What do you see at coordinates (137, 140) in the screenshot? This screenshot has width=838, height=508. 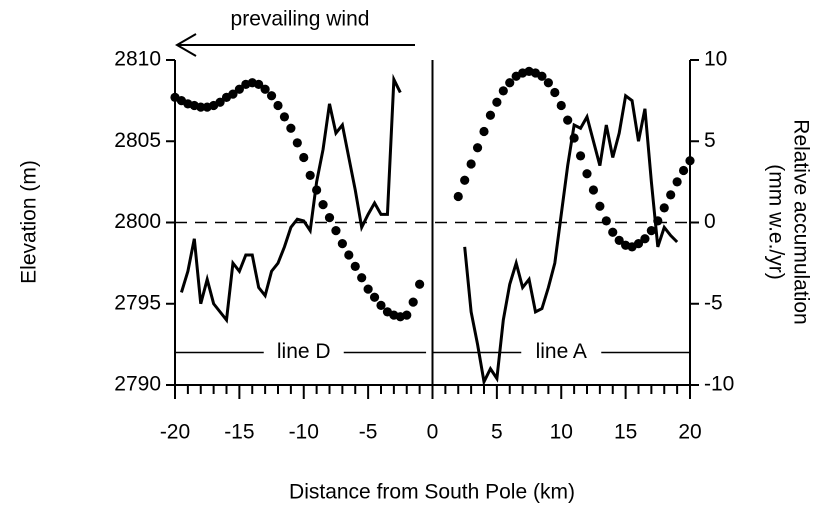 I see `y-tick-label: 2805` at bounding box center [137, 140].